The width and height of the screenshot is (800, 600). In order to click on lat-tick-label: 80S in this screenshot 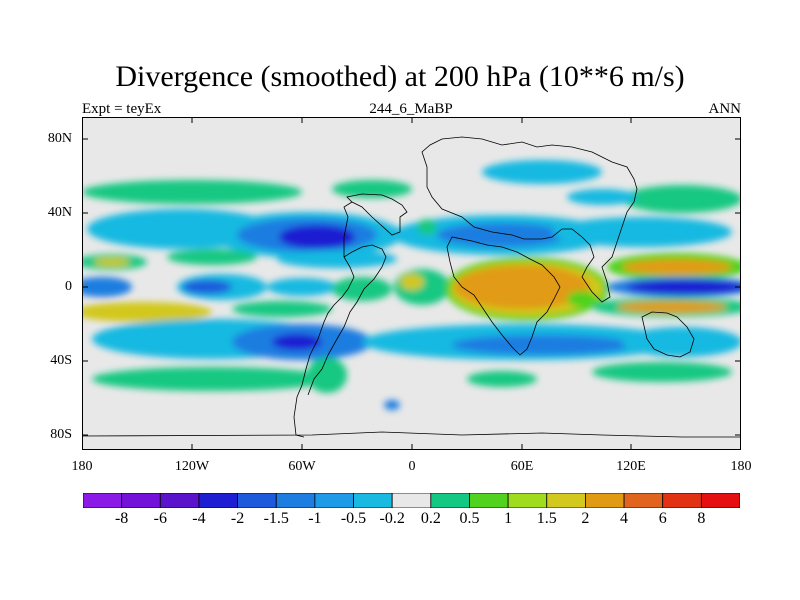, I will do `click(61, 434)`.